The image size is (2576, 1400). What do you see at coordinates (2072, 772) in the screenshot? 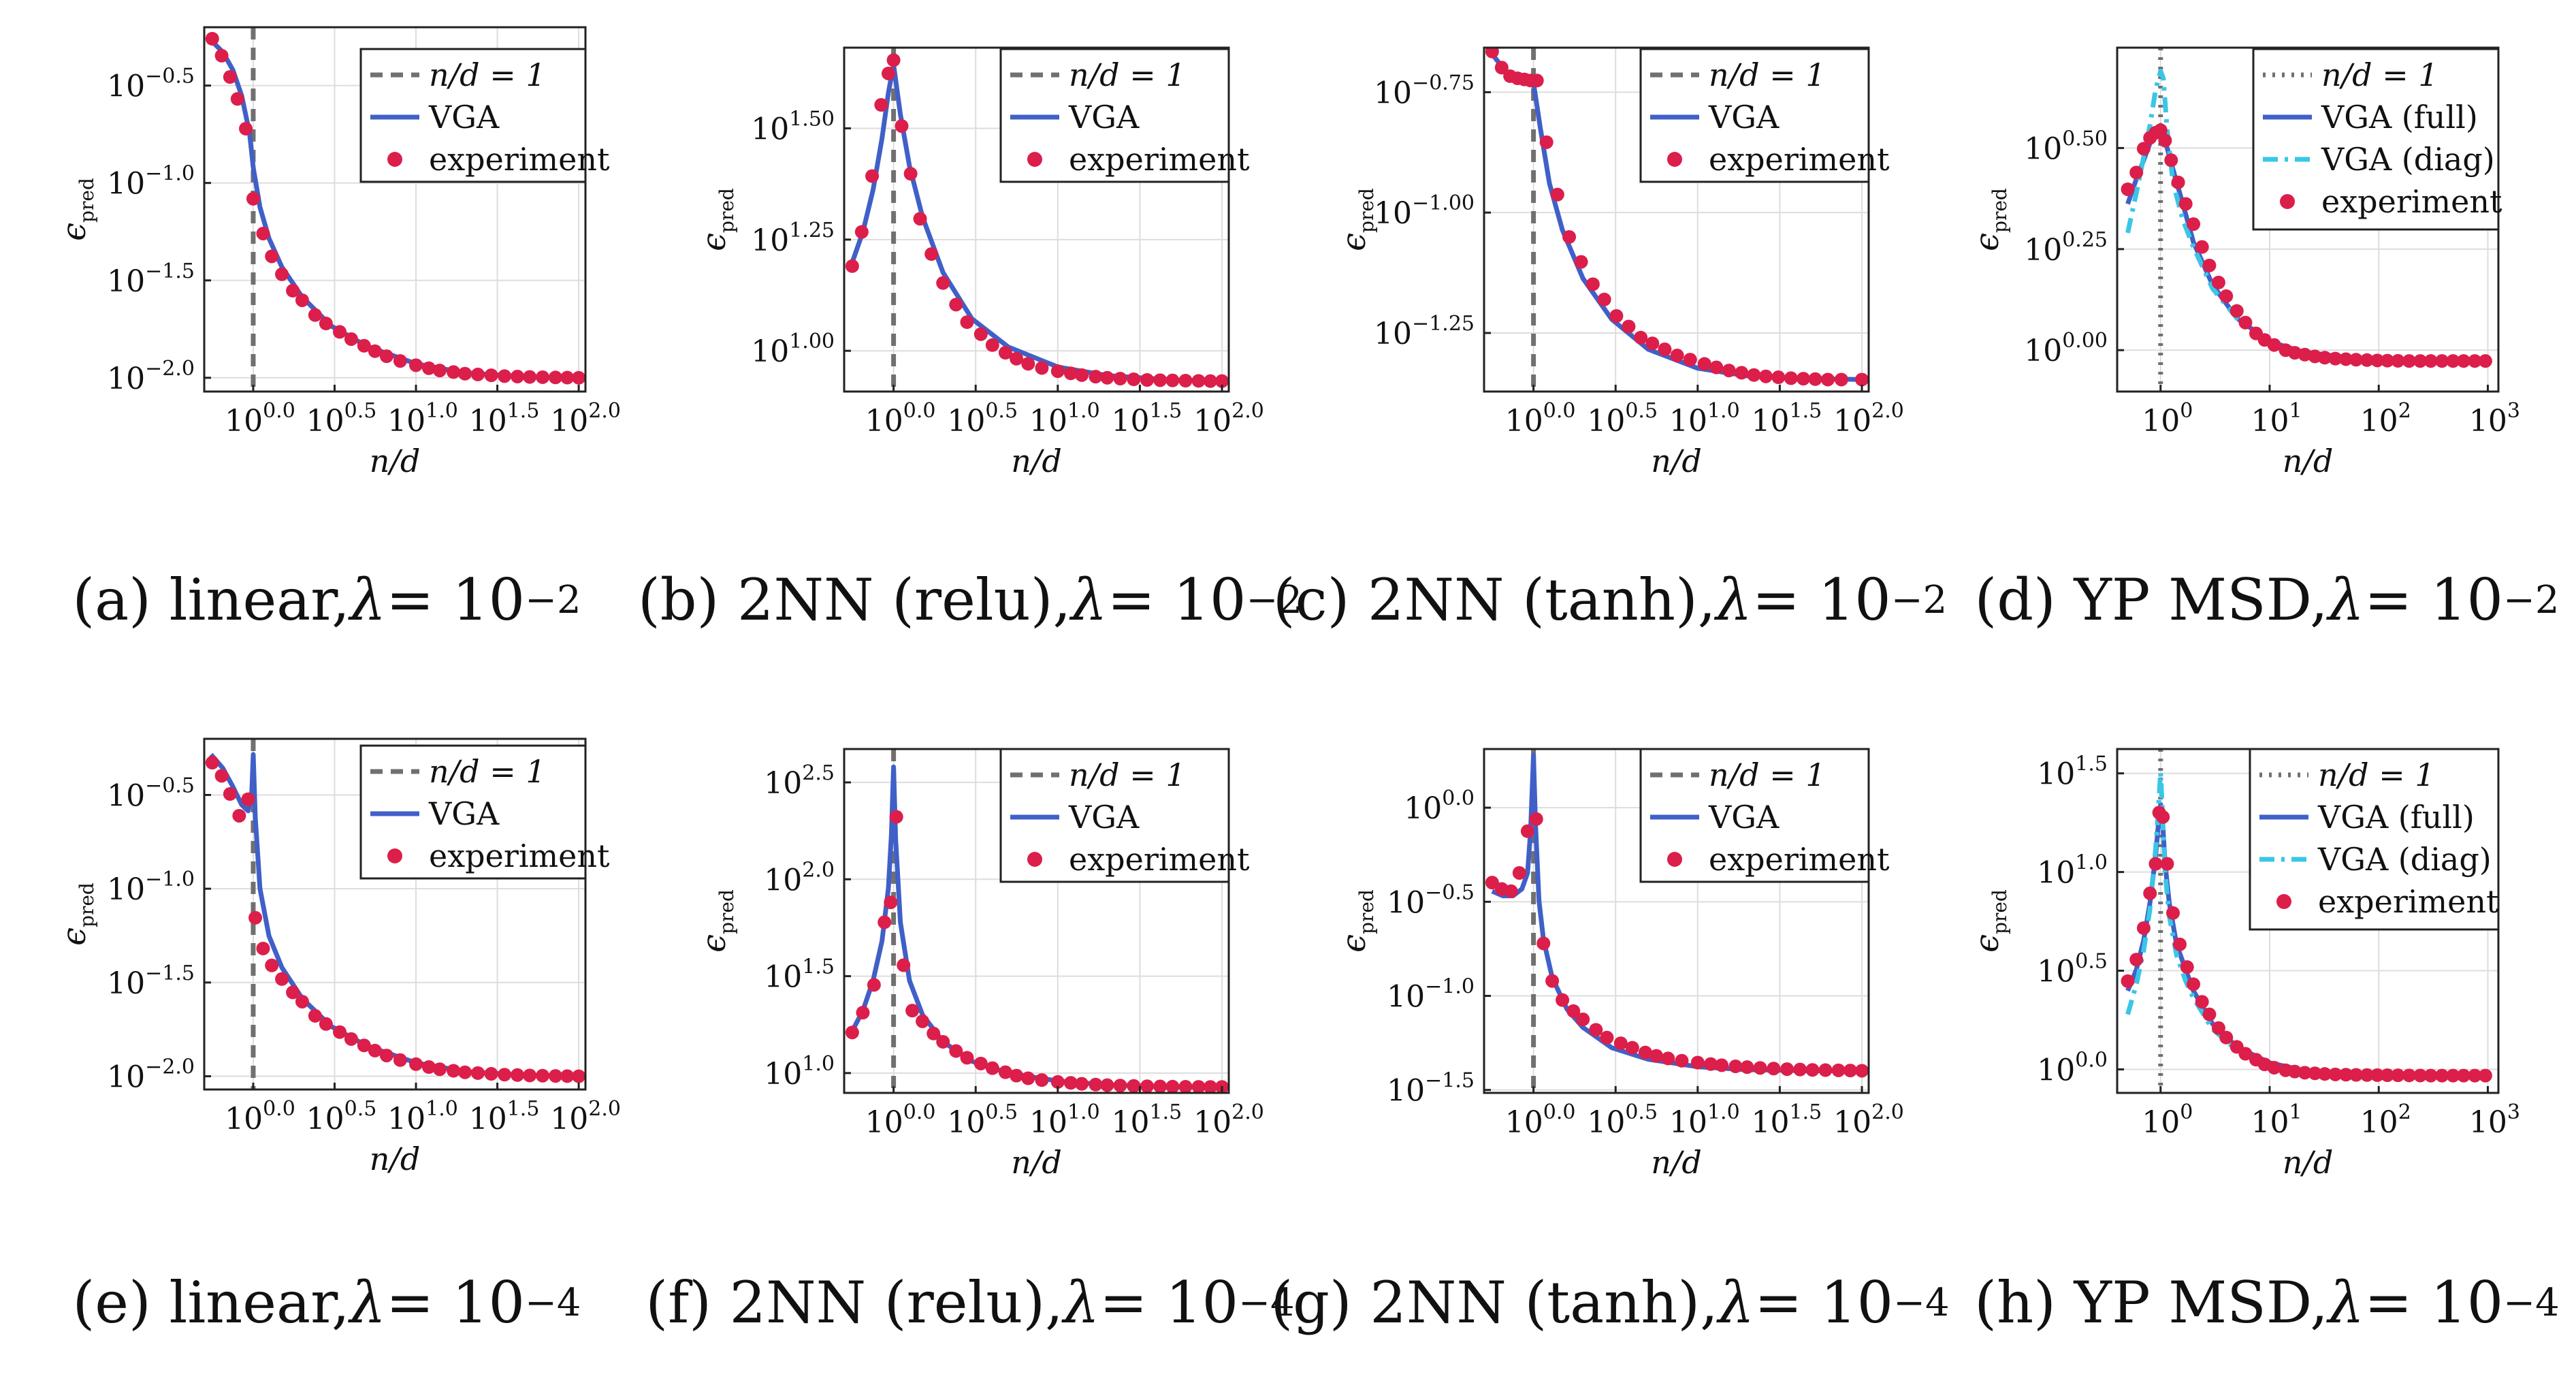
I see `y-tick-label: 101.5` at bounding box center [2072, 772].